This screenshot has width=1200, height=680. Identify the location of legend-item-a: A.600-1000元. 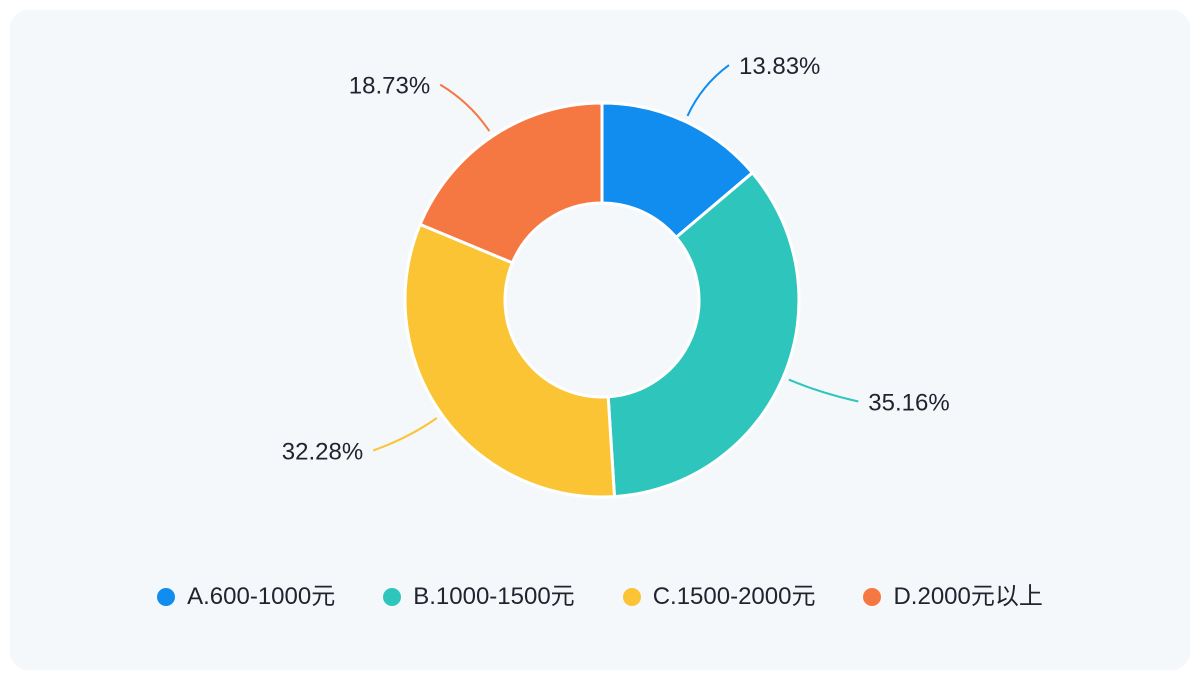
(246, 597).